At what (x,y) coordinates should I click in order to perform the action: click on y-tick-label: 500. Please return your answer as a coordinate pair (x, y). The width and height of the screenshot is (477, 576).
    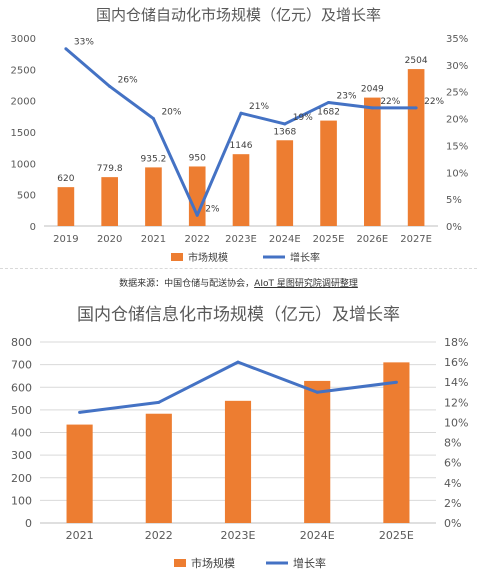
    Looking at the image, I should click on (26, 196).